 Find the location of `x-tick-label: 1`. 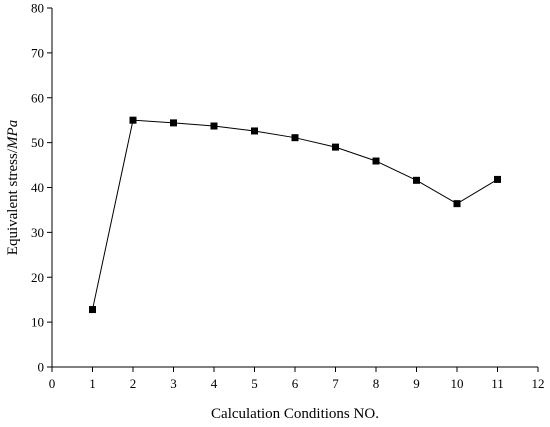

x-tick-label: 1 is located at coordinates (92, 383).